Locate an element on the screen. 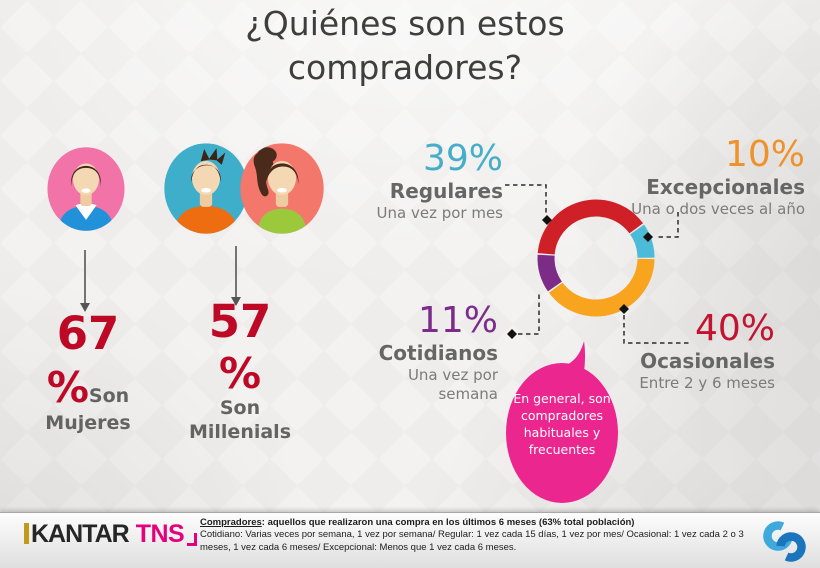 The width and height of the screenshot is (820, 568). donut-segment-excepcionales is located at coordinates (642, 241).